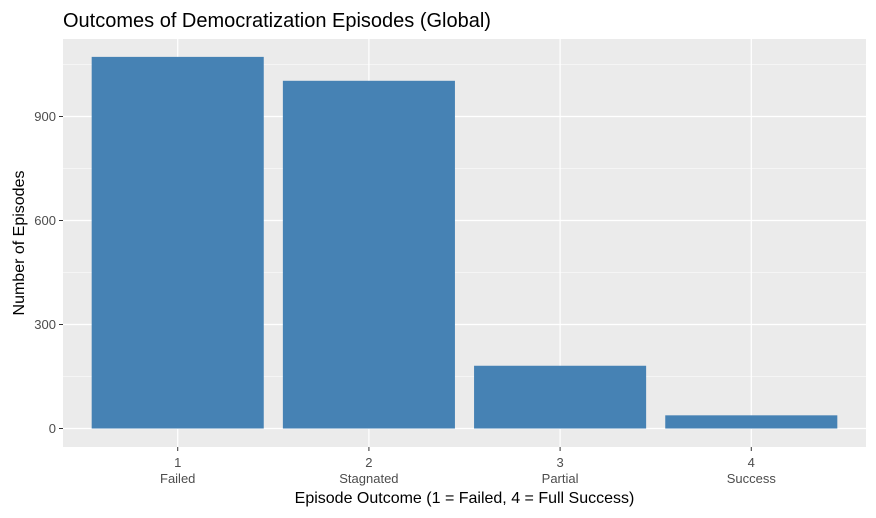 The image size is (876, 518). What do you see at coordinates (19, 243) in the screenshot?
I see `y-axis-title: Number of Episodes` at bounding box center [19, 243].